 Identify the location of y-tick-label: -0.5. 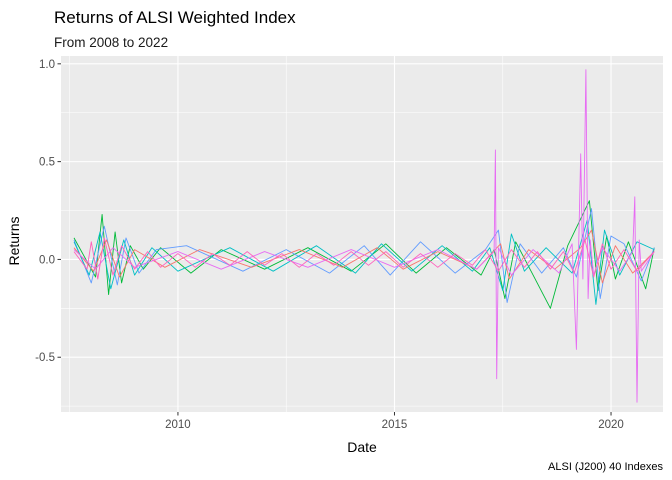
(45, 358).